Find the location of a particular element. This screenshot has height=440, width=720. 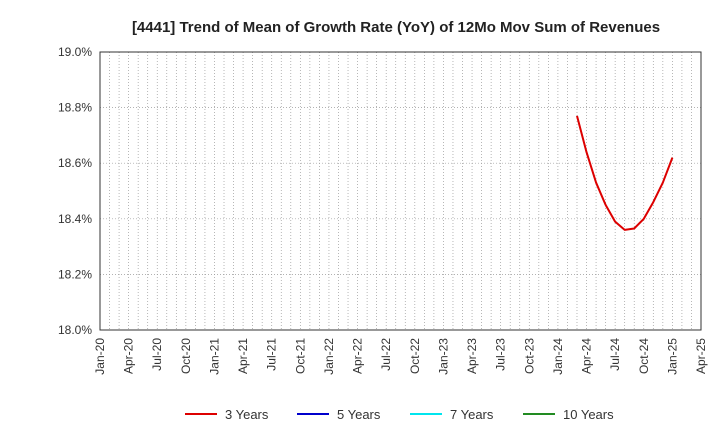

x-tick-label: Jul-20 is located at coordinates (157, 354).